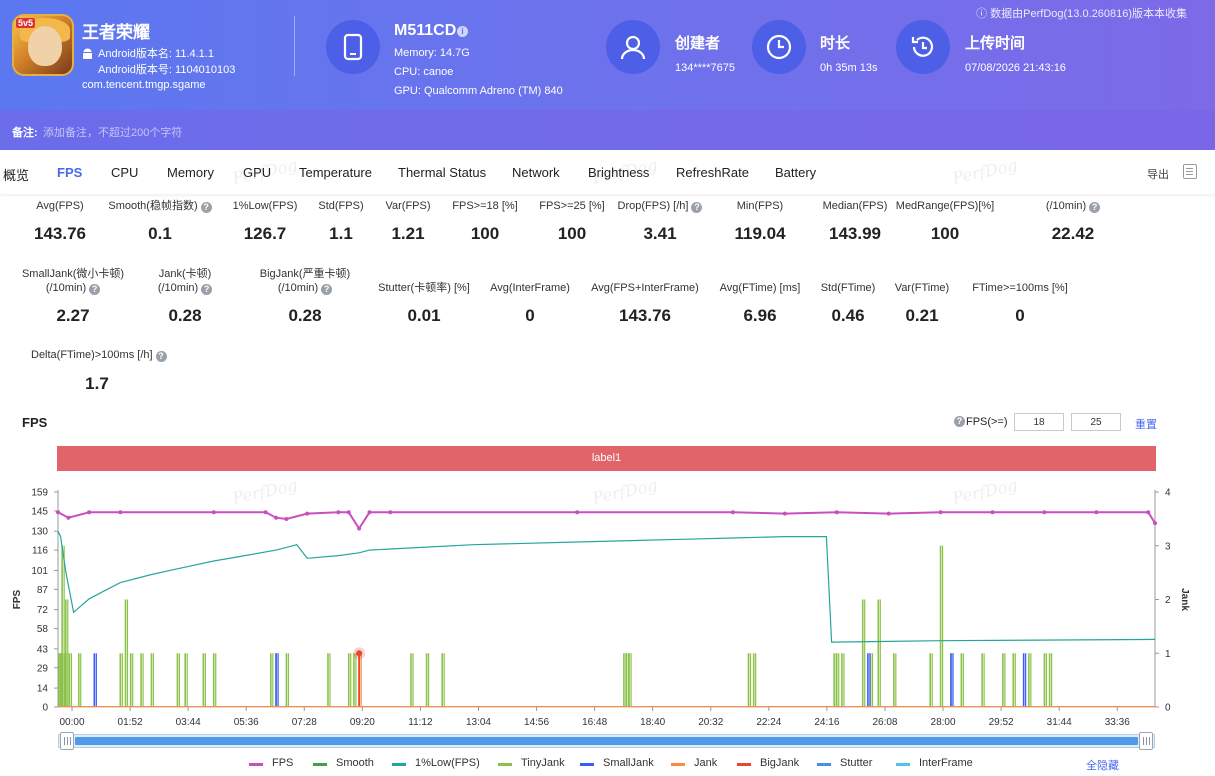 Image resolution: width=1215 pixels, height=776 pixels. What do you see at coordinates (779, 47) in the screenshot?
I see `clock-icon` at bounding box center [779, 47].